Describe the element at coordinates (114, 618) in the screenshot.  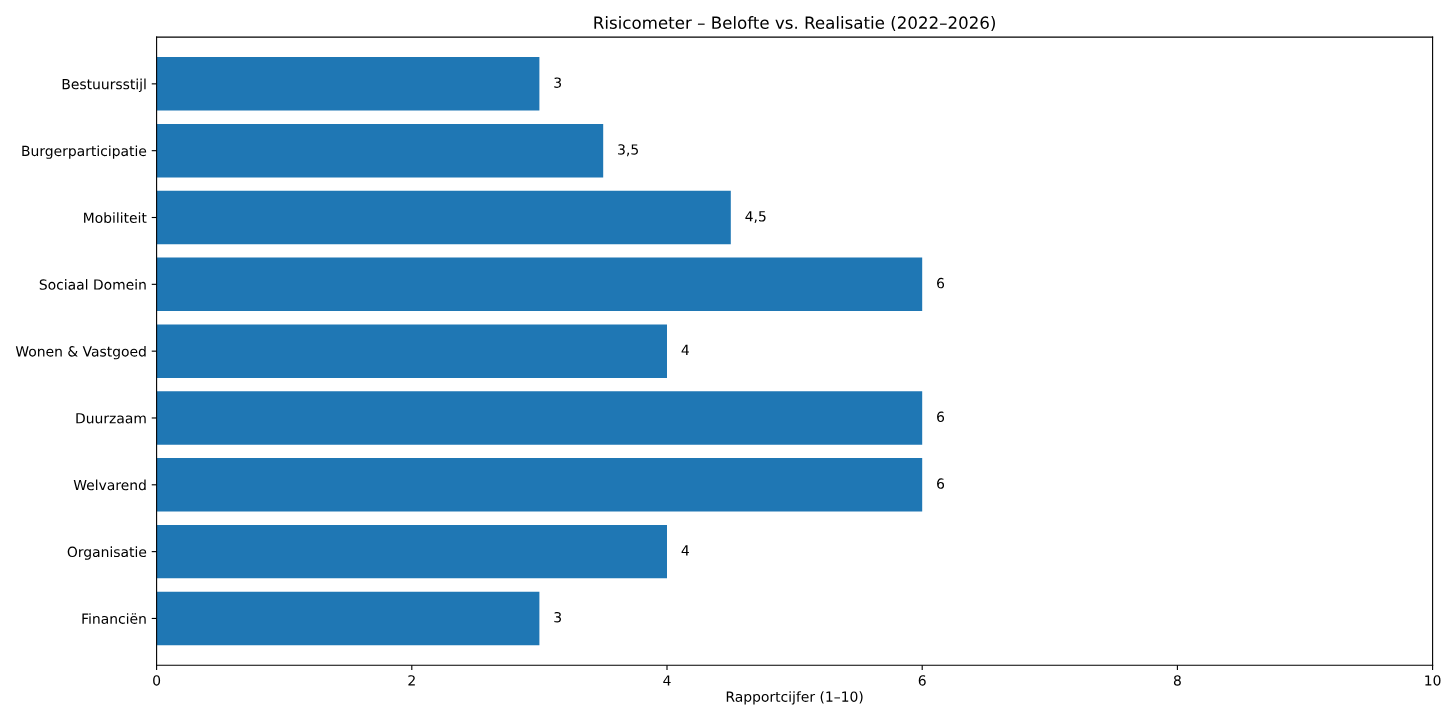
I see `y-tick-label: Financiën` at that location.